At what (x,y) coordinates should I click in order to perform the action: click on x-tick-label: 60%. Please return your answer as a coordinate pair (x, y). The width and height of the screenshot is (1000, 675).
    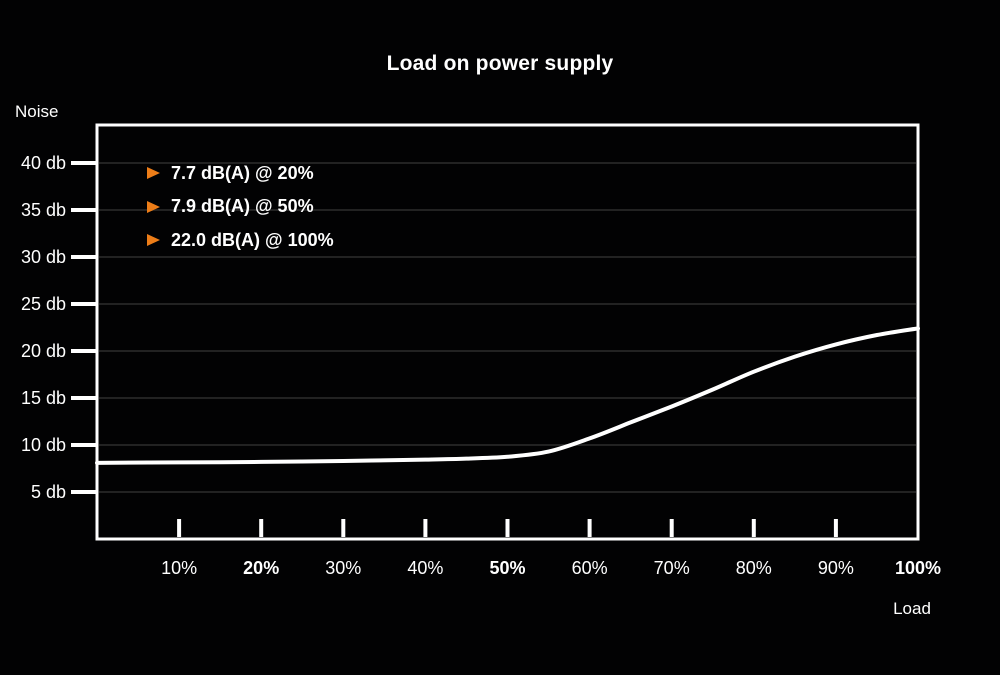
    Looking at the image, I should click on (589, 568).